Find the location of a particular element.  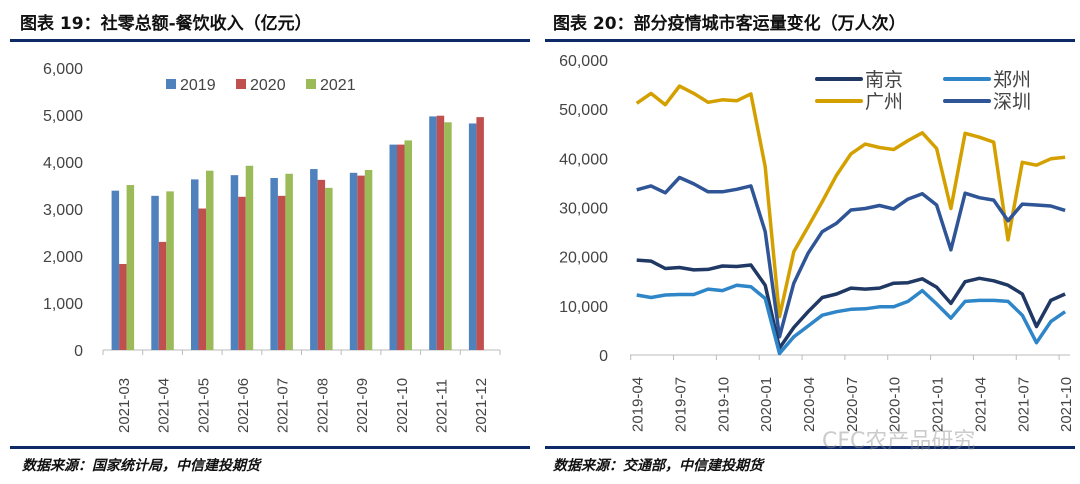

right-bottom-rule is located at coordinates (810, 447).